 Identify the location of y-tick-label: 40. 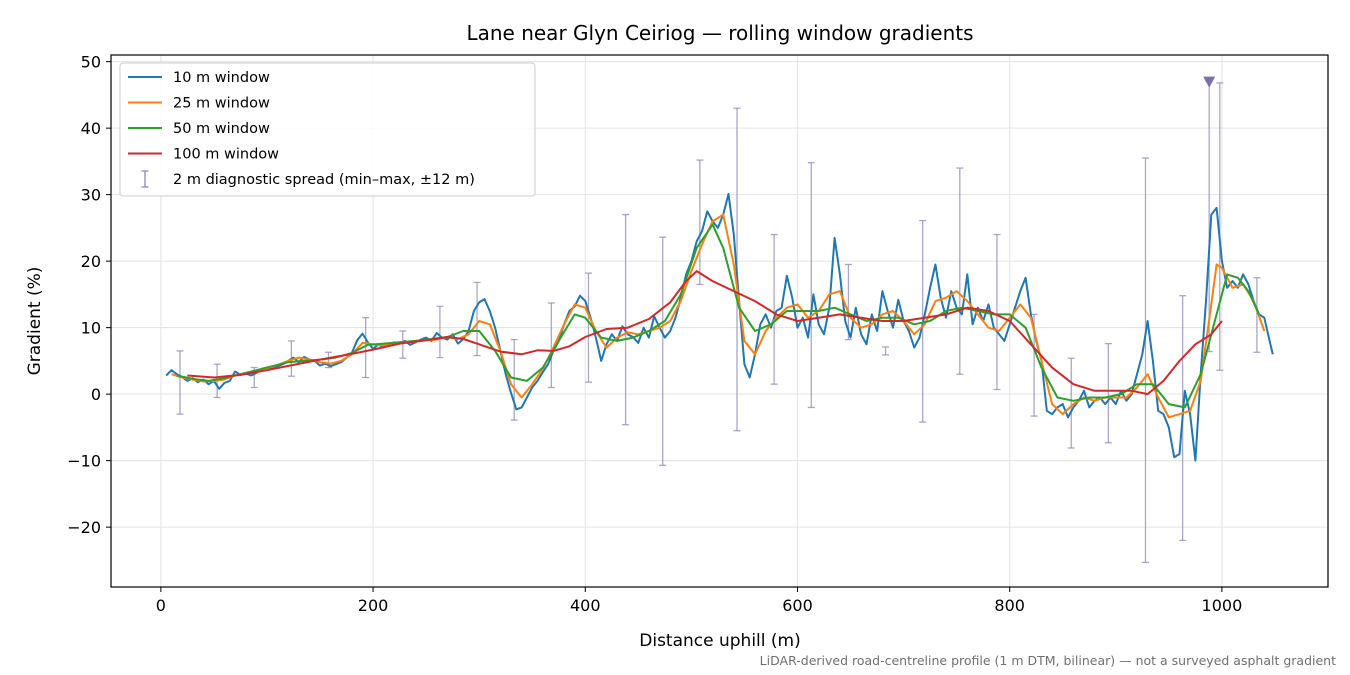
(91, 128).